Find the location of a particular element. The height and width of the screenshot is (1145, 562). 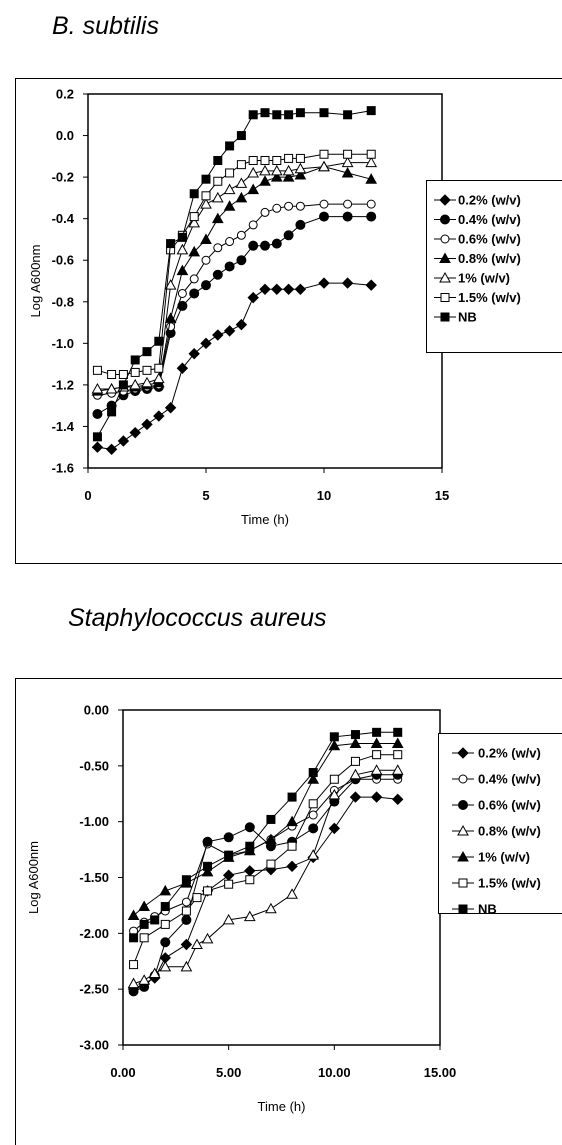

y-tick-label: 0.0 is located at coordinates (65, 135).